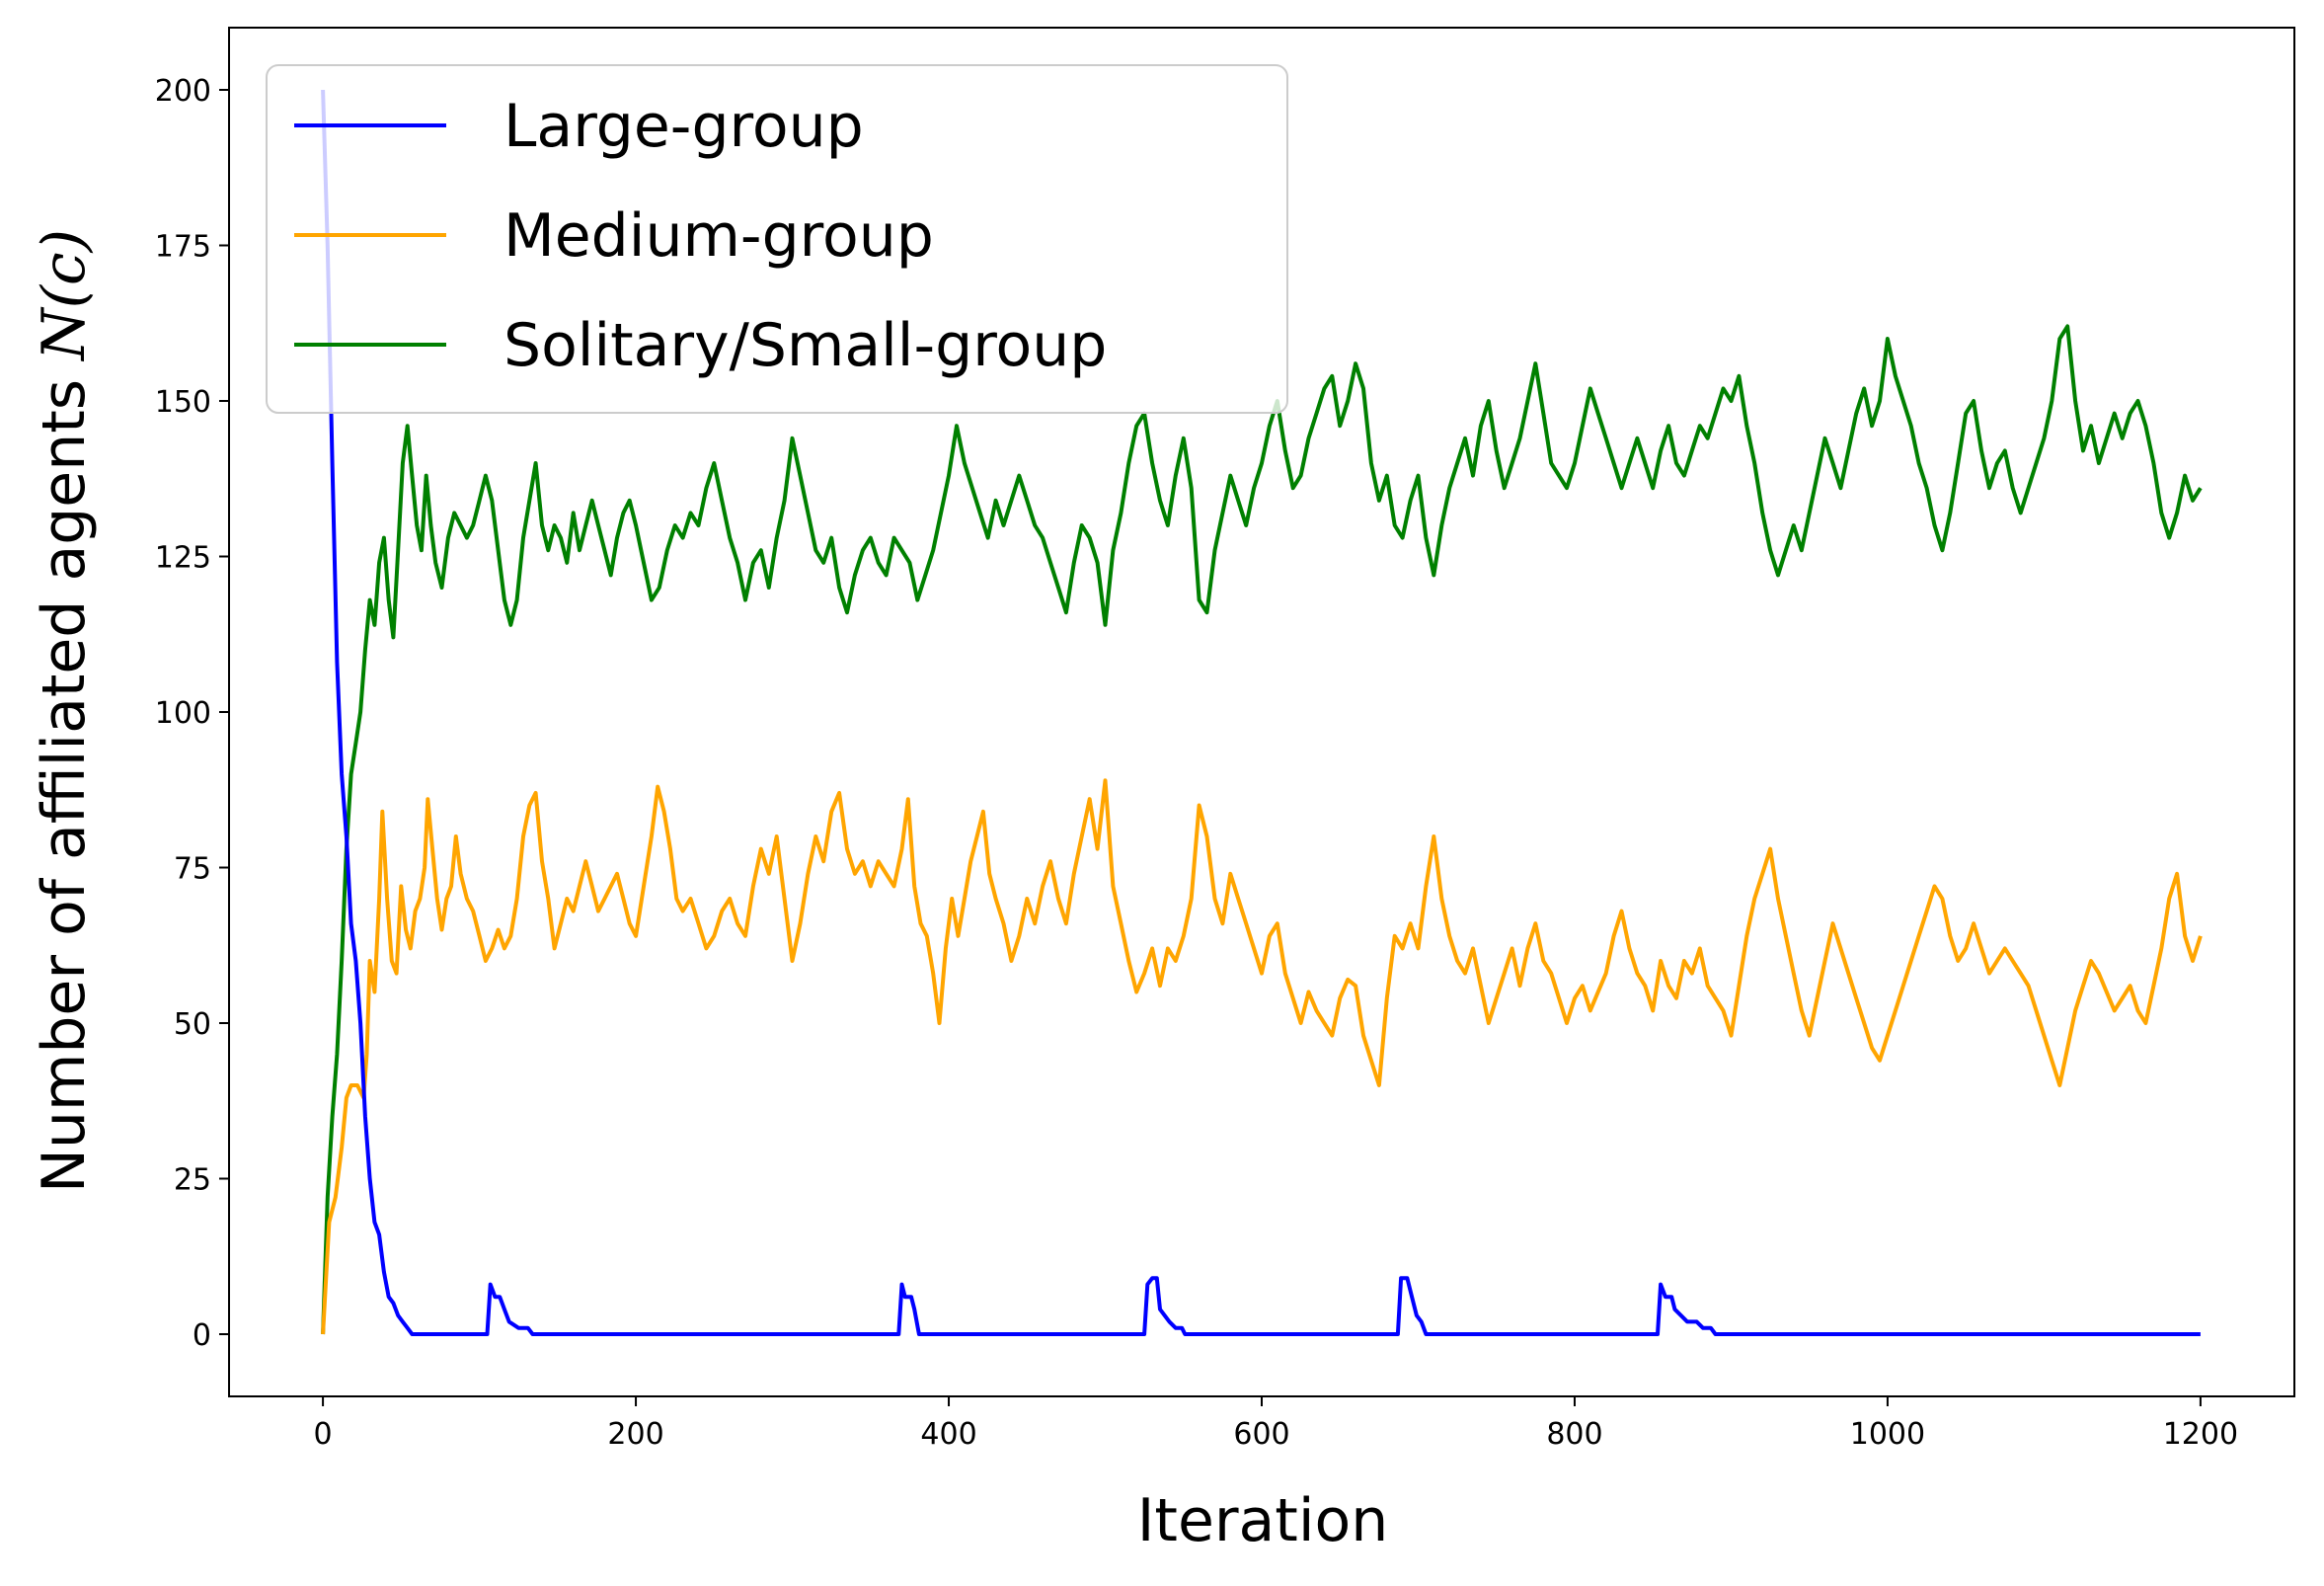 The width and height of the screenshot is (2324, 1586). Describe the element at coordinates (183, 713) in the screenshot. I see `y-tick-label: 100` at that location.